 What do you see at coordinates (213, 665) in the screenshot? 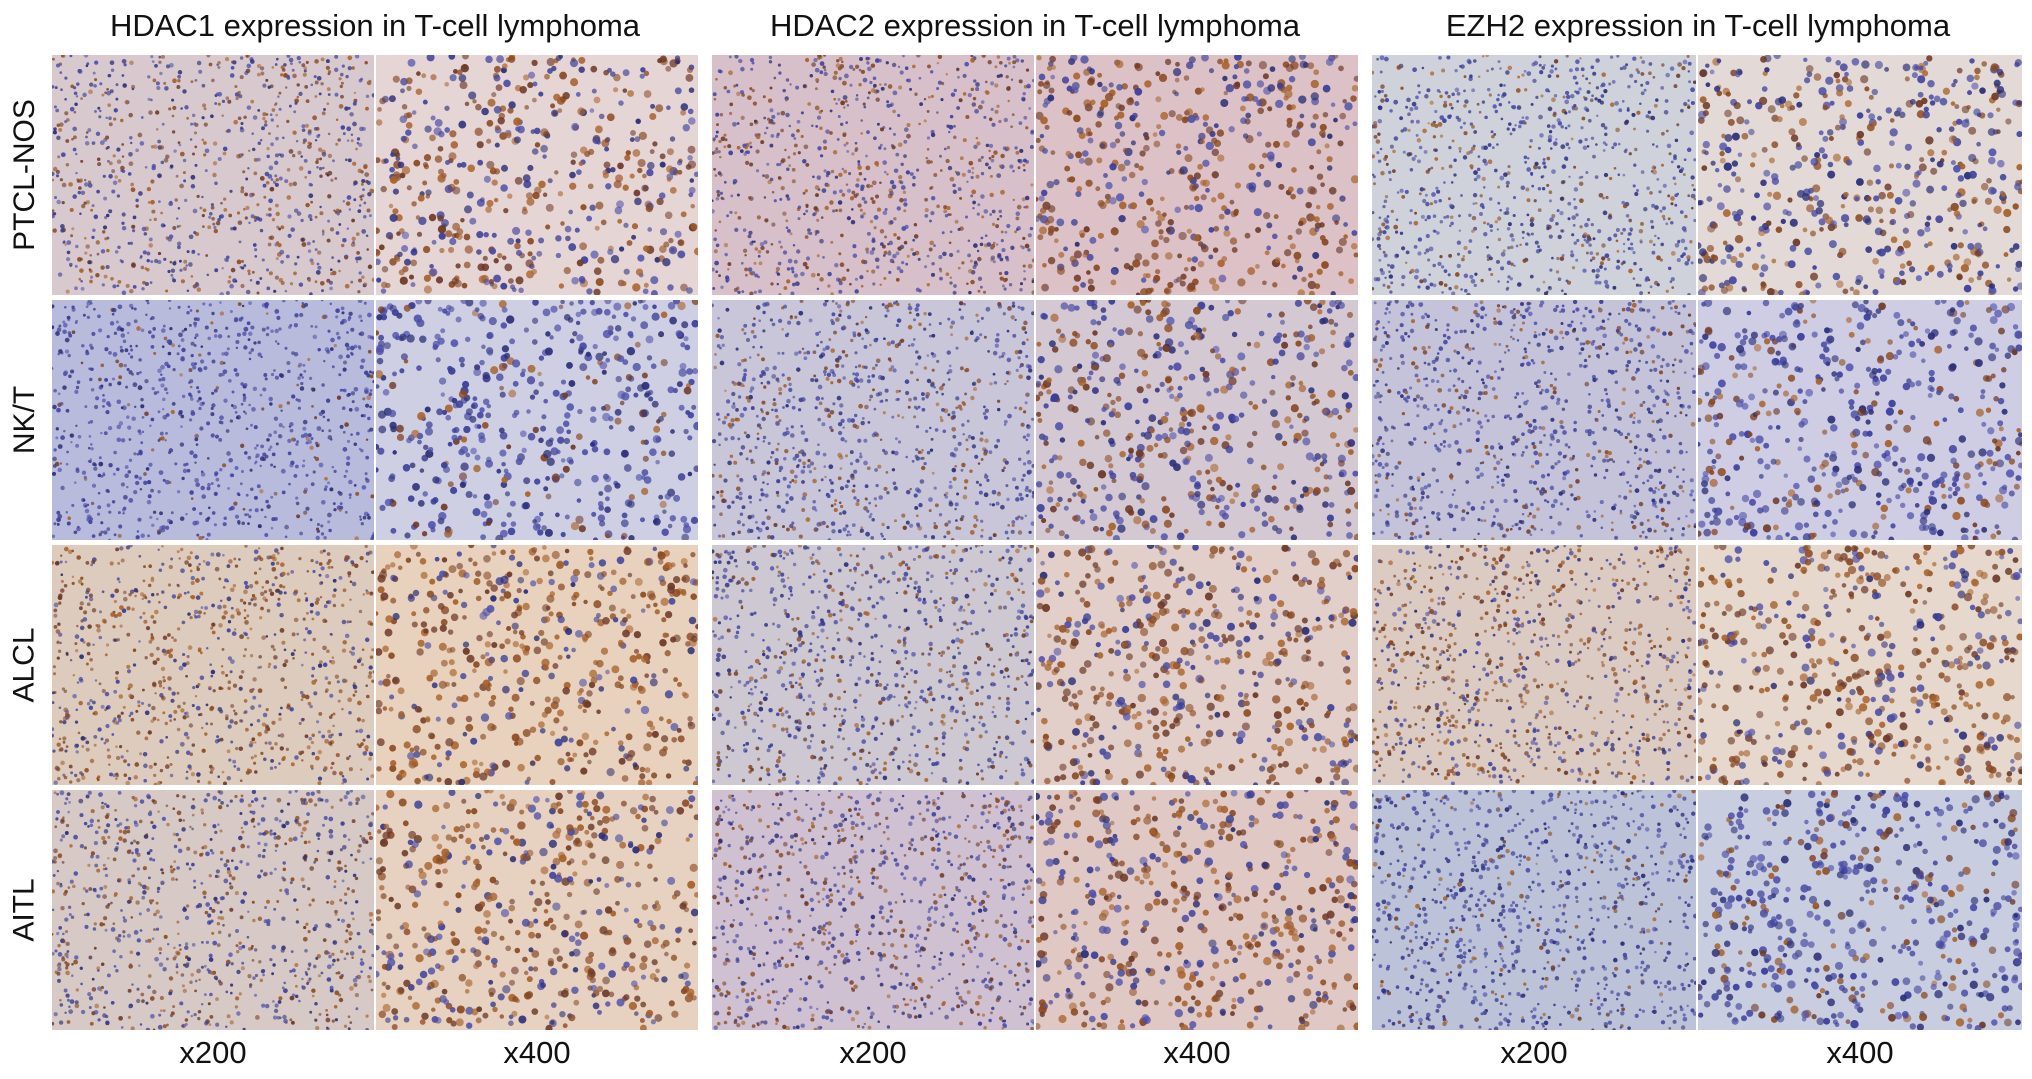
I see `micrograph-hdac1-alcl-x200` at bounding box center [213, 665].